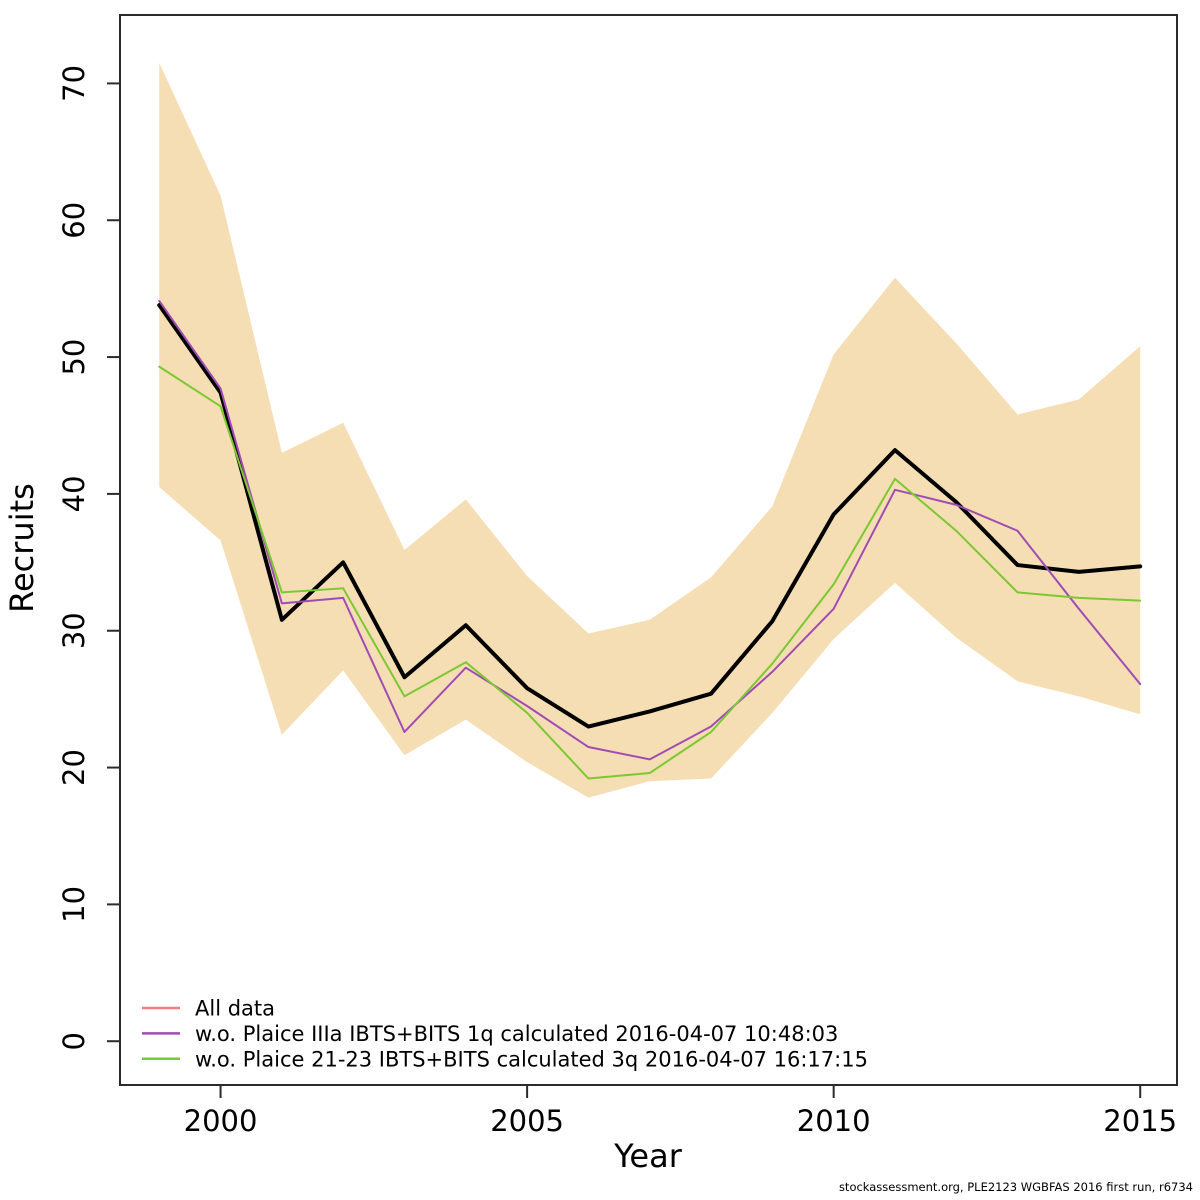 This screenshot has height=1200, width=1200. I want to click on y-tick-label: 60, so click(74, 220).